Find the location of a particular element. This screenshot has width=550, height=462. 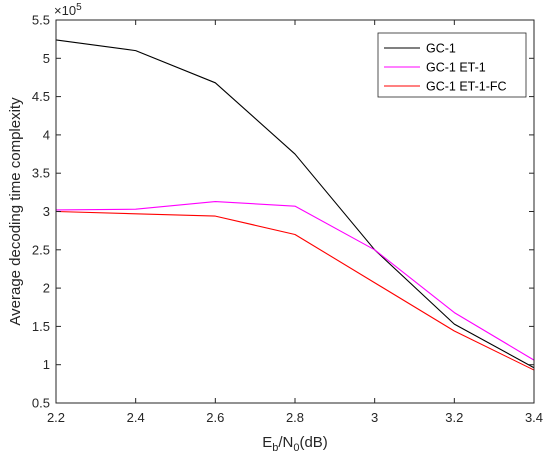

y-tick-label: 2 is located at coordinates (46, 288).